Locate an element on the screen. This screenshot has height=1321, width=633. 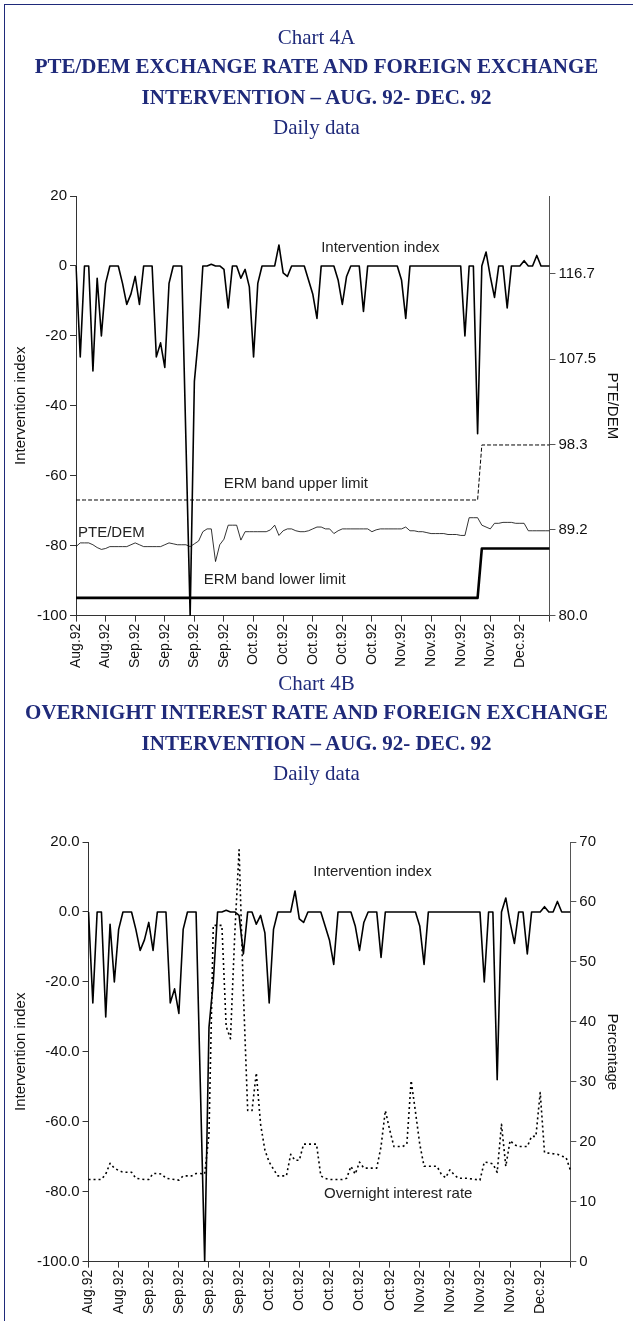
y-tick-label: 0 is located at coordinates (63, 265).